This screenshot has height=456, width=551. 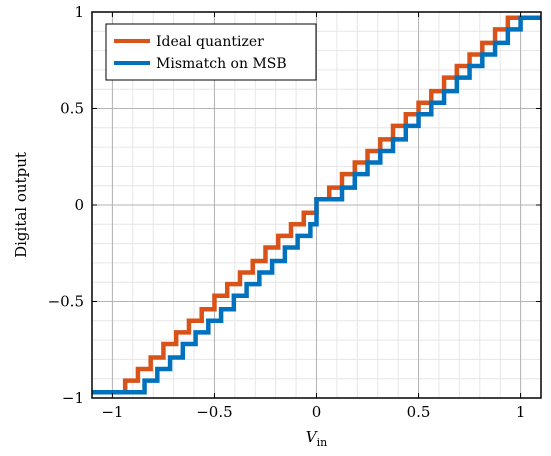 What do you see at coordinates (317, 412) in the screenshot?
I see `x-tick-label: 0` at bounding box center [317, 412].